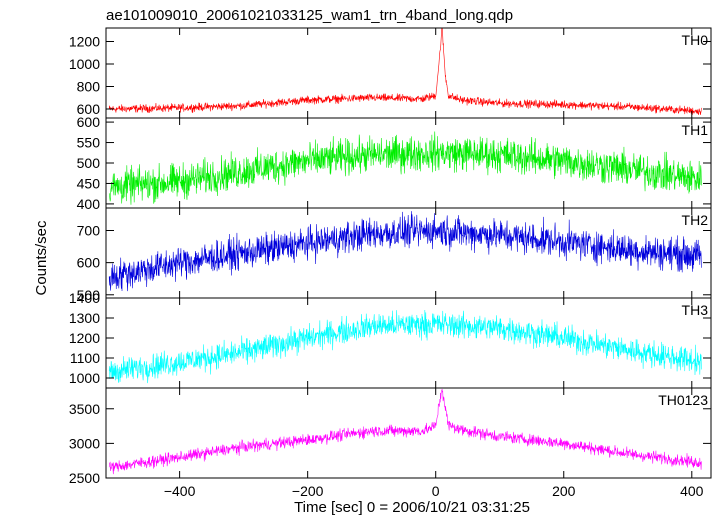  What do you see at coordinates (89, 231) in the screenshot?
I see `y-tick-label-th2-700: 700` at bounding box center [89, 231].